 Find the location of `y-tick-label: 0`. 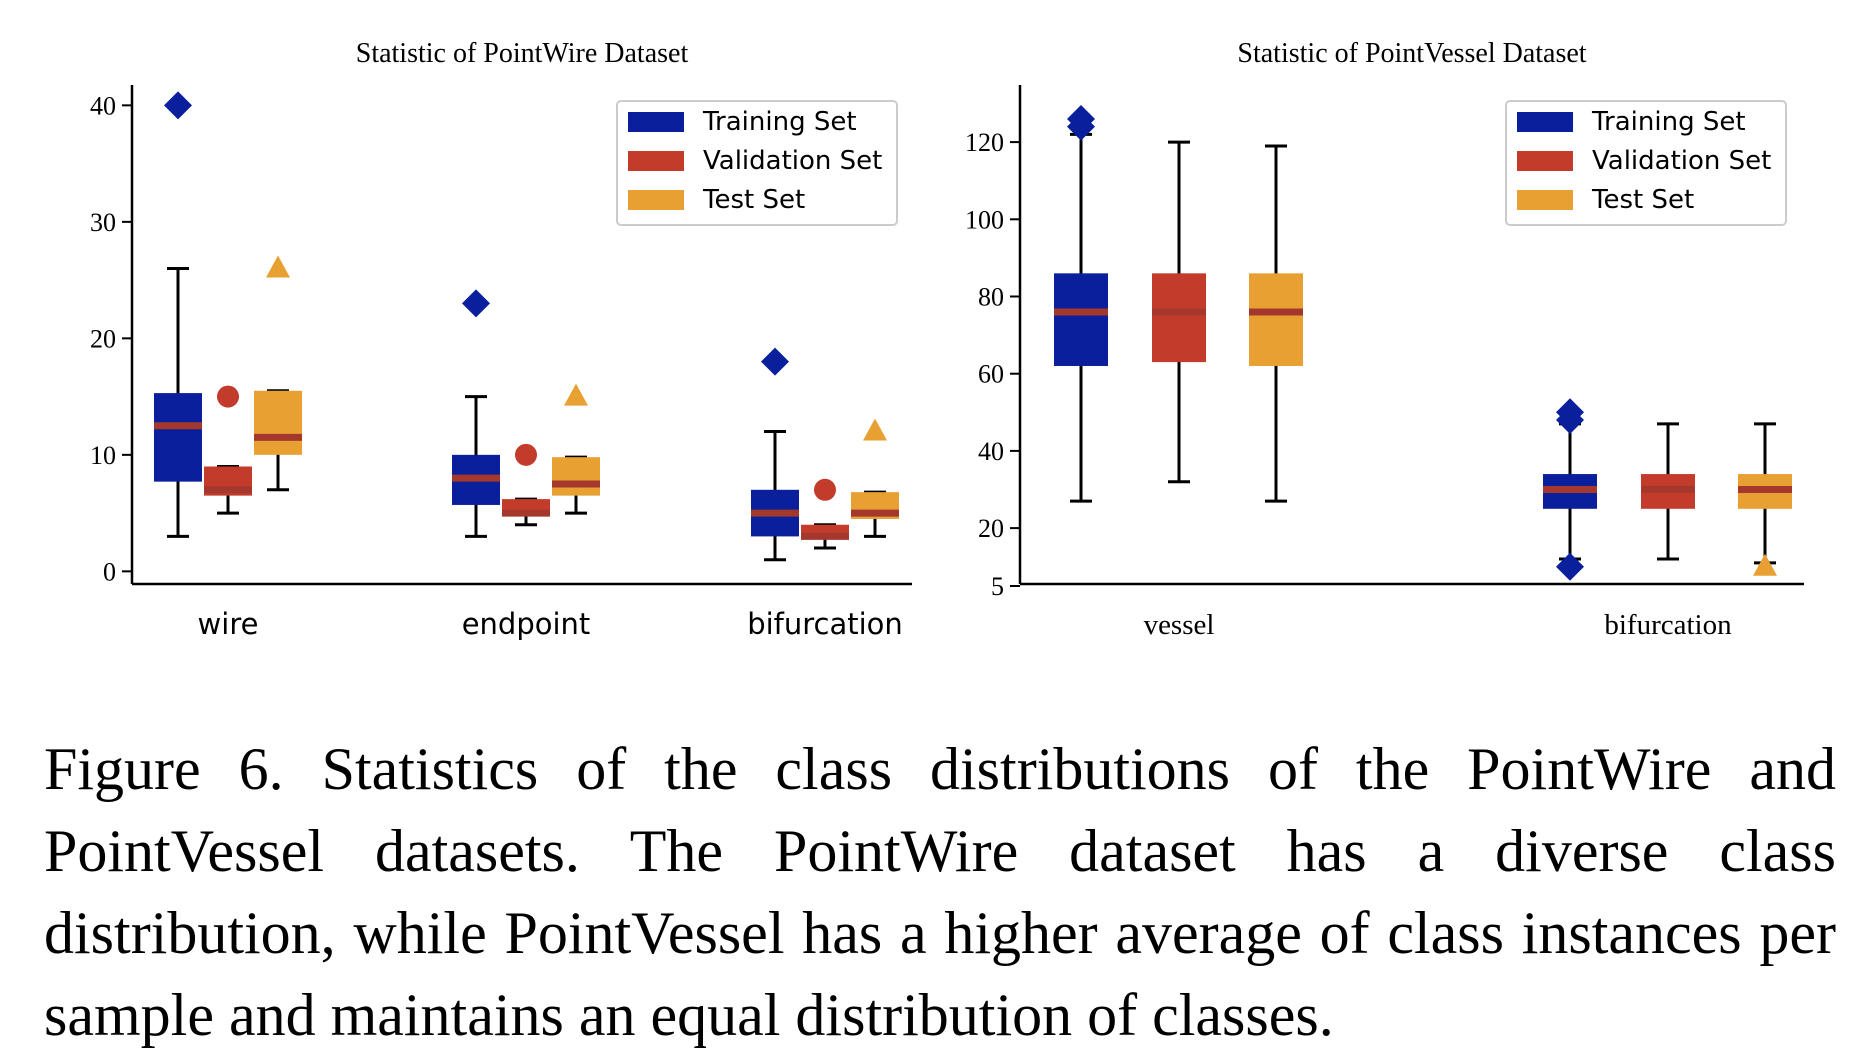

y-tick-label: 0 is located at coordinates (109, 571).